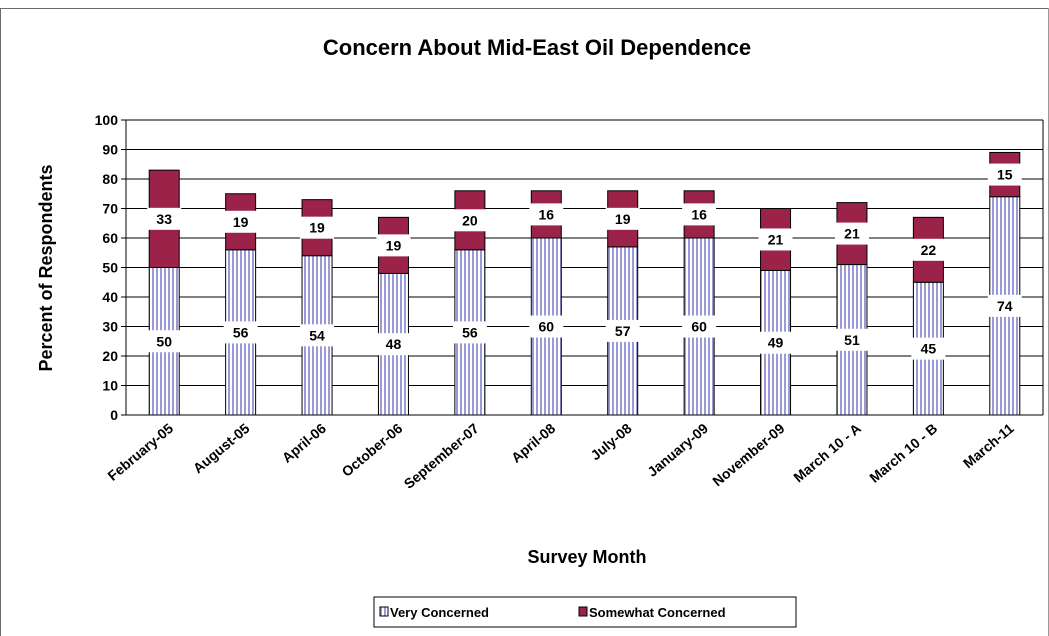  Describe the element at coordinates (748, 454) in the screenshot. I see `x-tick-label: November-09` at that location.